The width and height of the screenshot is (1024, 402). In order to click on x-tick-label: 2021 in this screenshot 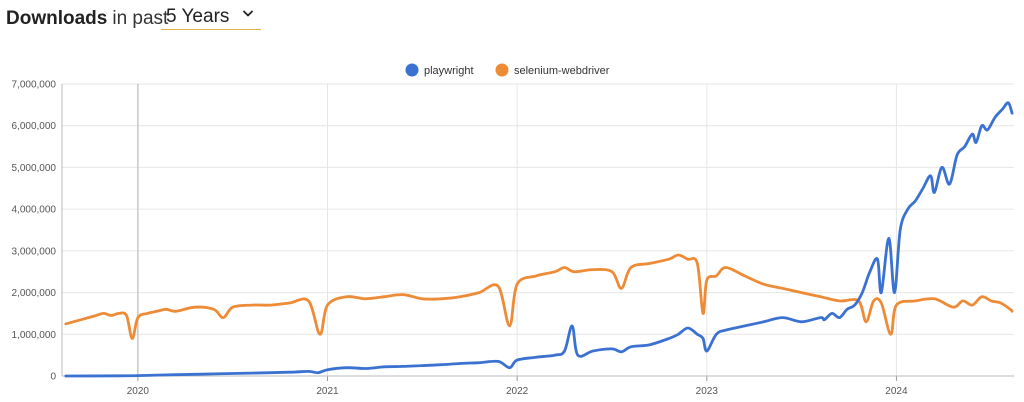, I will do `click(327, 391)`.